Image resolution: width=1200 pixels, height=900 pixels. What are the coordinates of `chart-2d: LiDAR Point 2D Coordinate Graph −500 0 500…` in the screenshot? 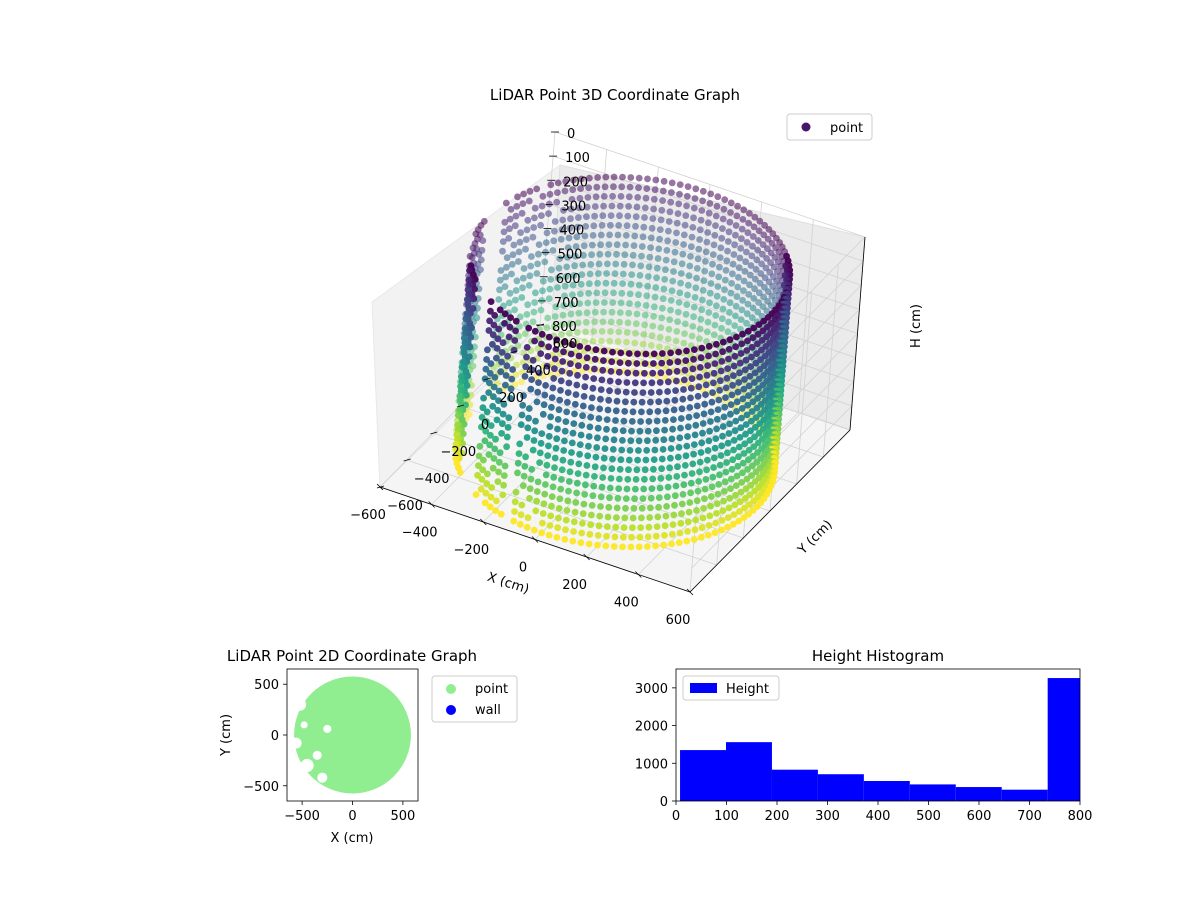 It's located at (368, 746).